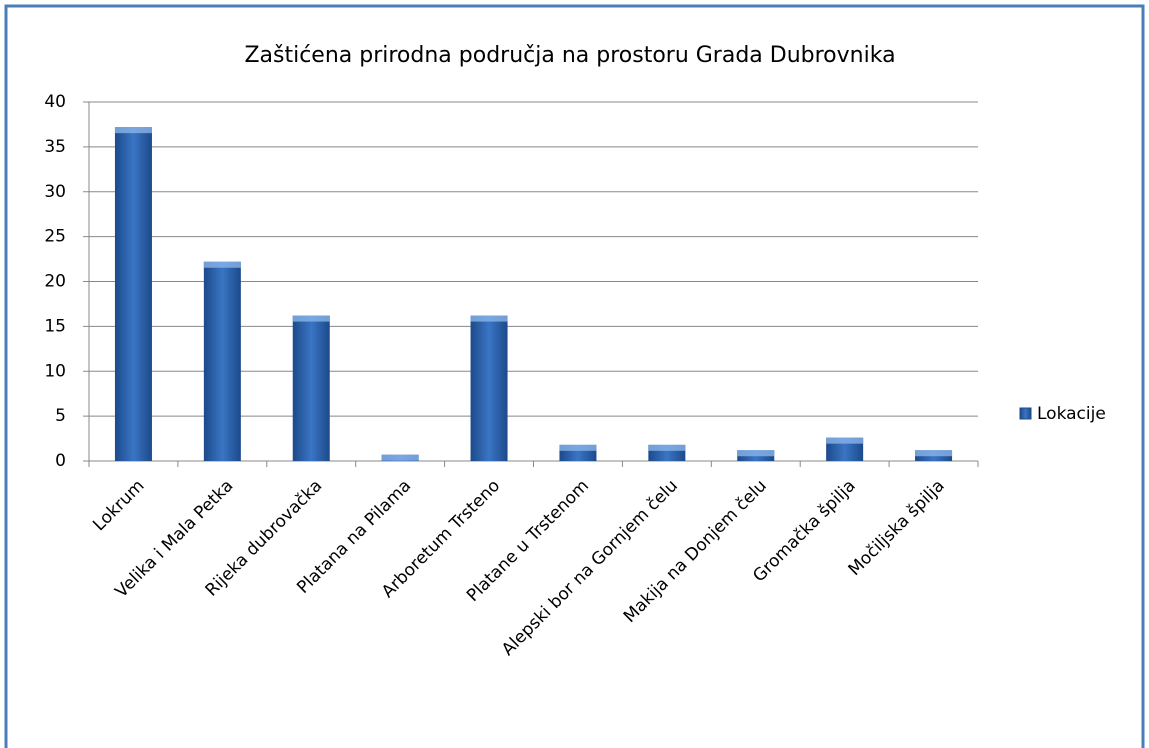 The width and height of the screenshot is (1149, 748). What do you see at coordinates (55, 237) in the screenshot?
I see `y-tick-label: 25` at bounding box center [55, 237].